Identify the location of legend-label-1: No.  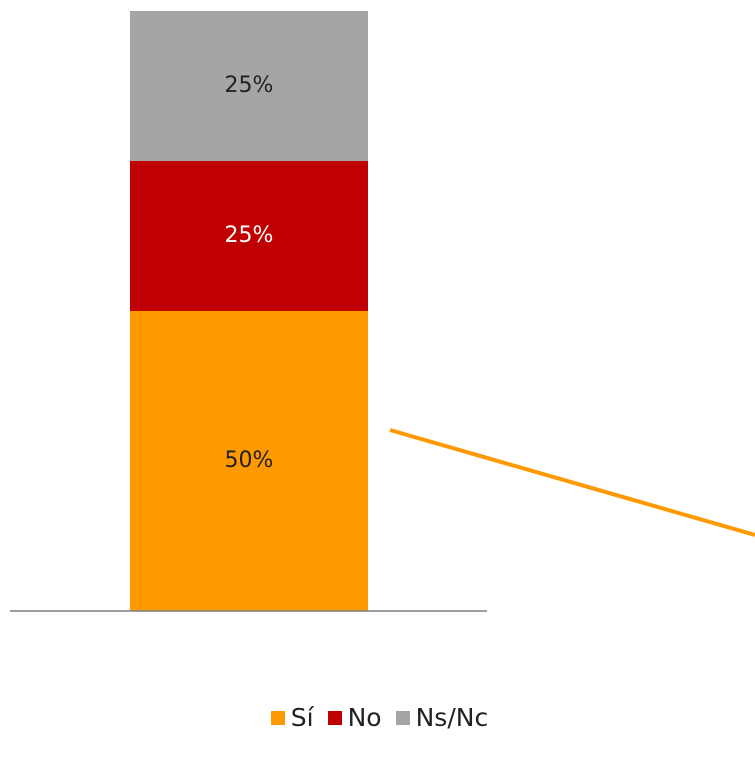
(364, 717).